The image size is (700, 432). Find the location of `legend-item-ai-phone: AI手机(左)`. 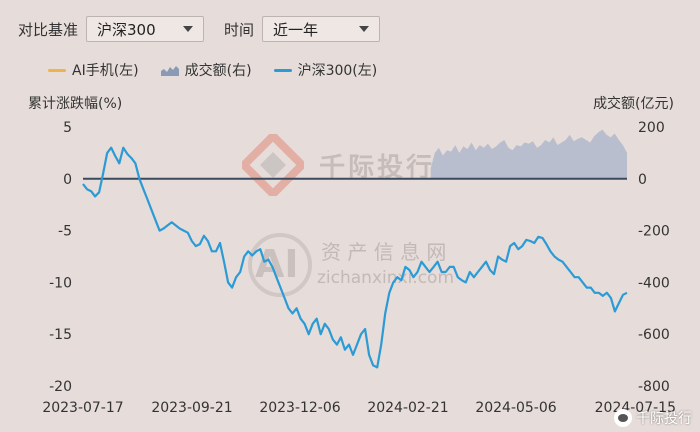

legend-item-ai-phone: AI手机(左) is located at coordinates (93, 70).